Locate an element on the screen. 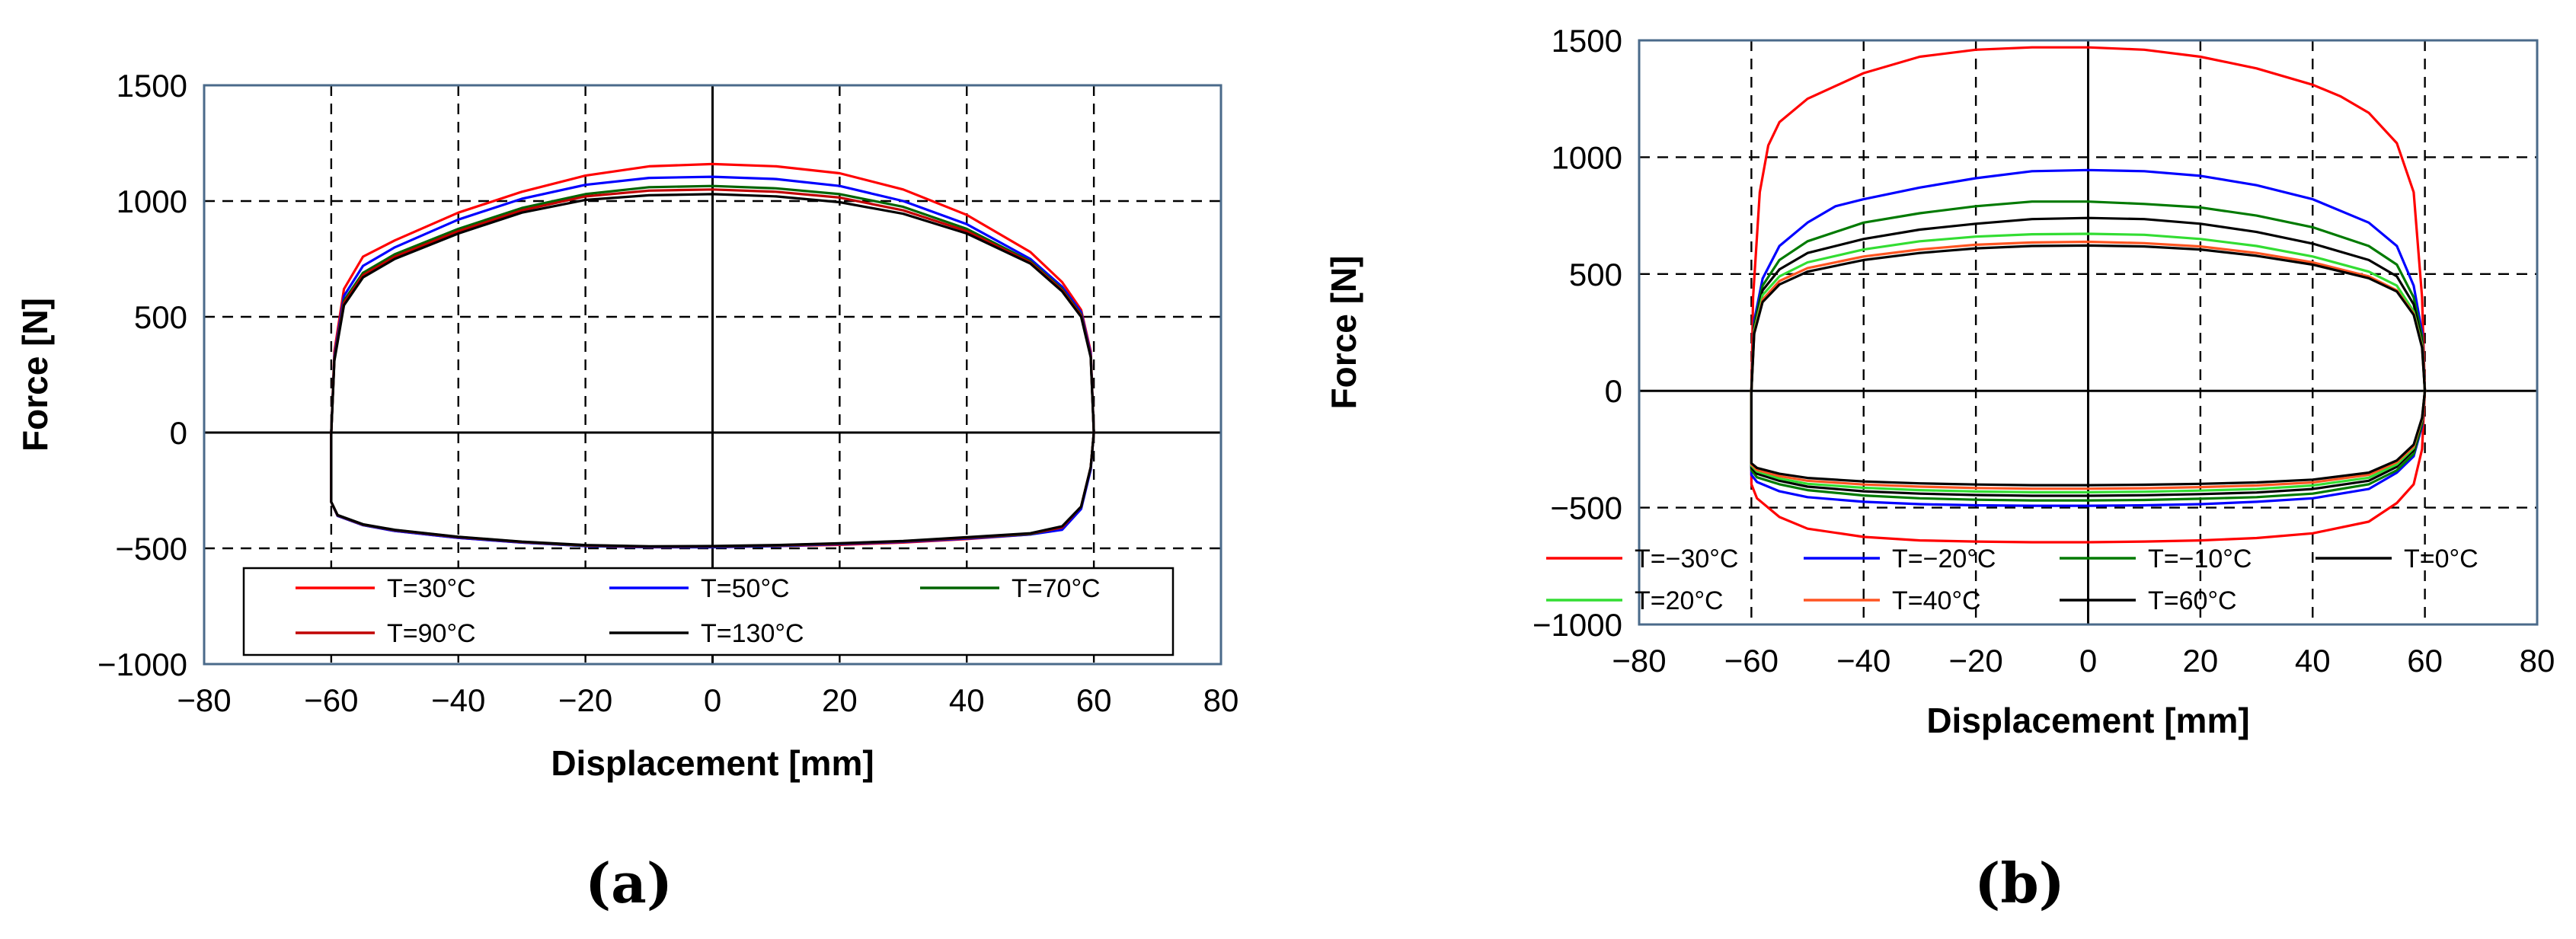  legend-label-3: T=70°C is located at coordinates (1056, 588).